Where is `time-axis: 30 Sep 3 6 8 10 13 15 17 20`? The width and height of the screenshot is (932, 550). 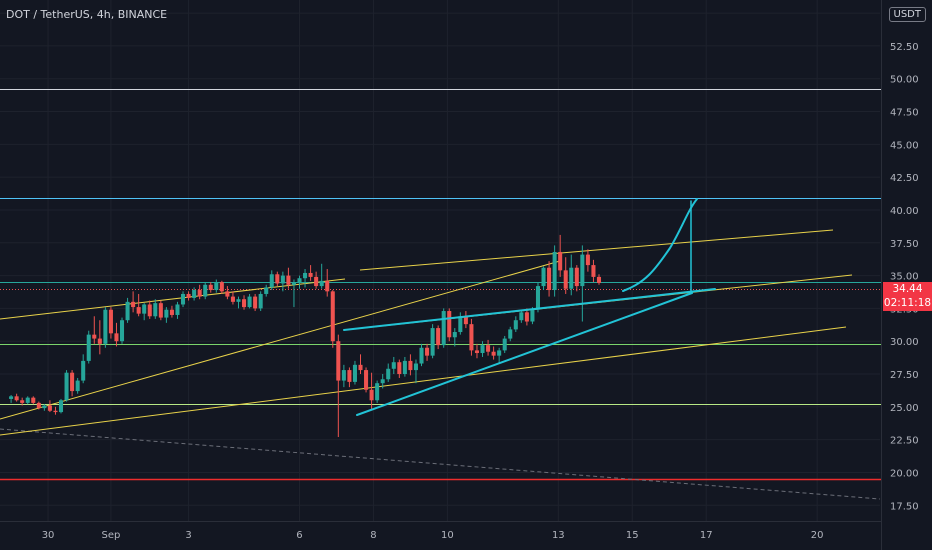 time-axis: 30 Sep 3 6 8 10 13 15 17 20 is located at coordinates (433, 535).